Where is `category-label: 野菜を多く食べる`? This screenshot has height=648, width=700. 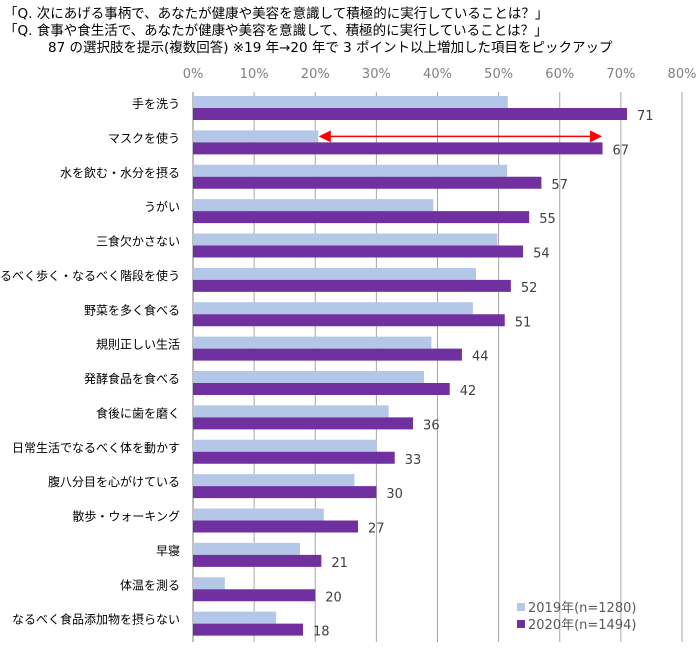 category-label: 野菜を多く食べる is located at coordinates (132, 309).